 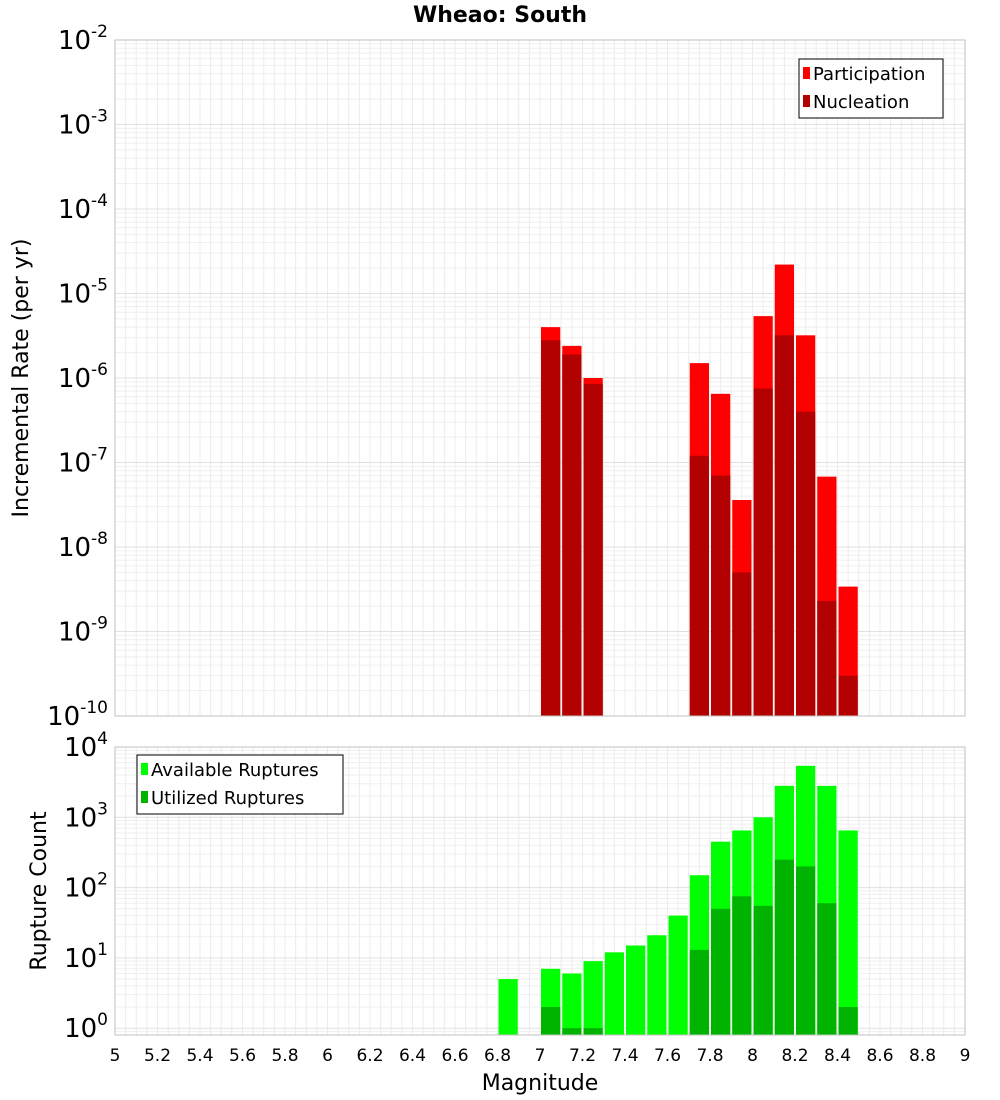 I want to click on rate-y-tick-label: 10⁻⁶, so click(x=83, y=377).